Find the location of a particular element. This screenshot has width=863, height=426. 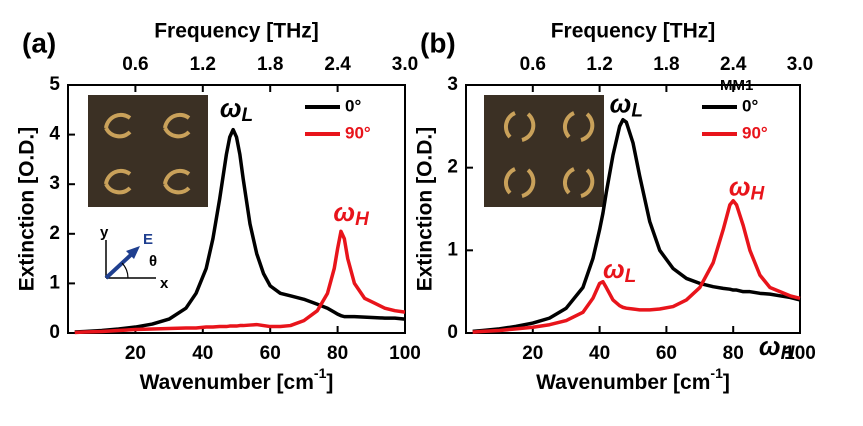

inset-label: x is located at coordinates (164, 283).